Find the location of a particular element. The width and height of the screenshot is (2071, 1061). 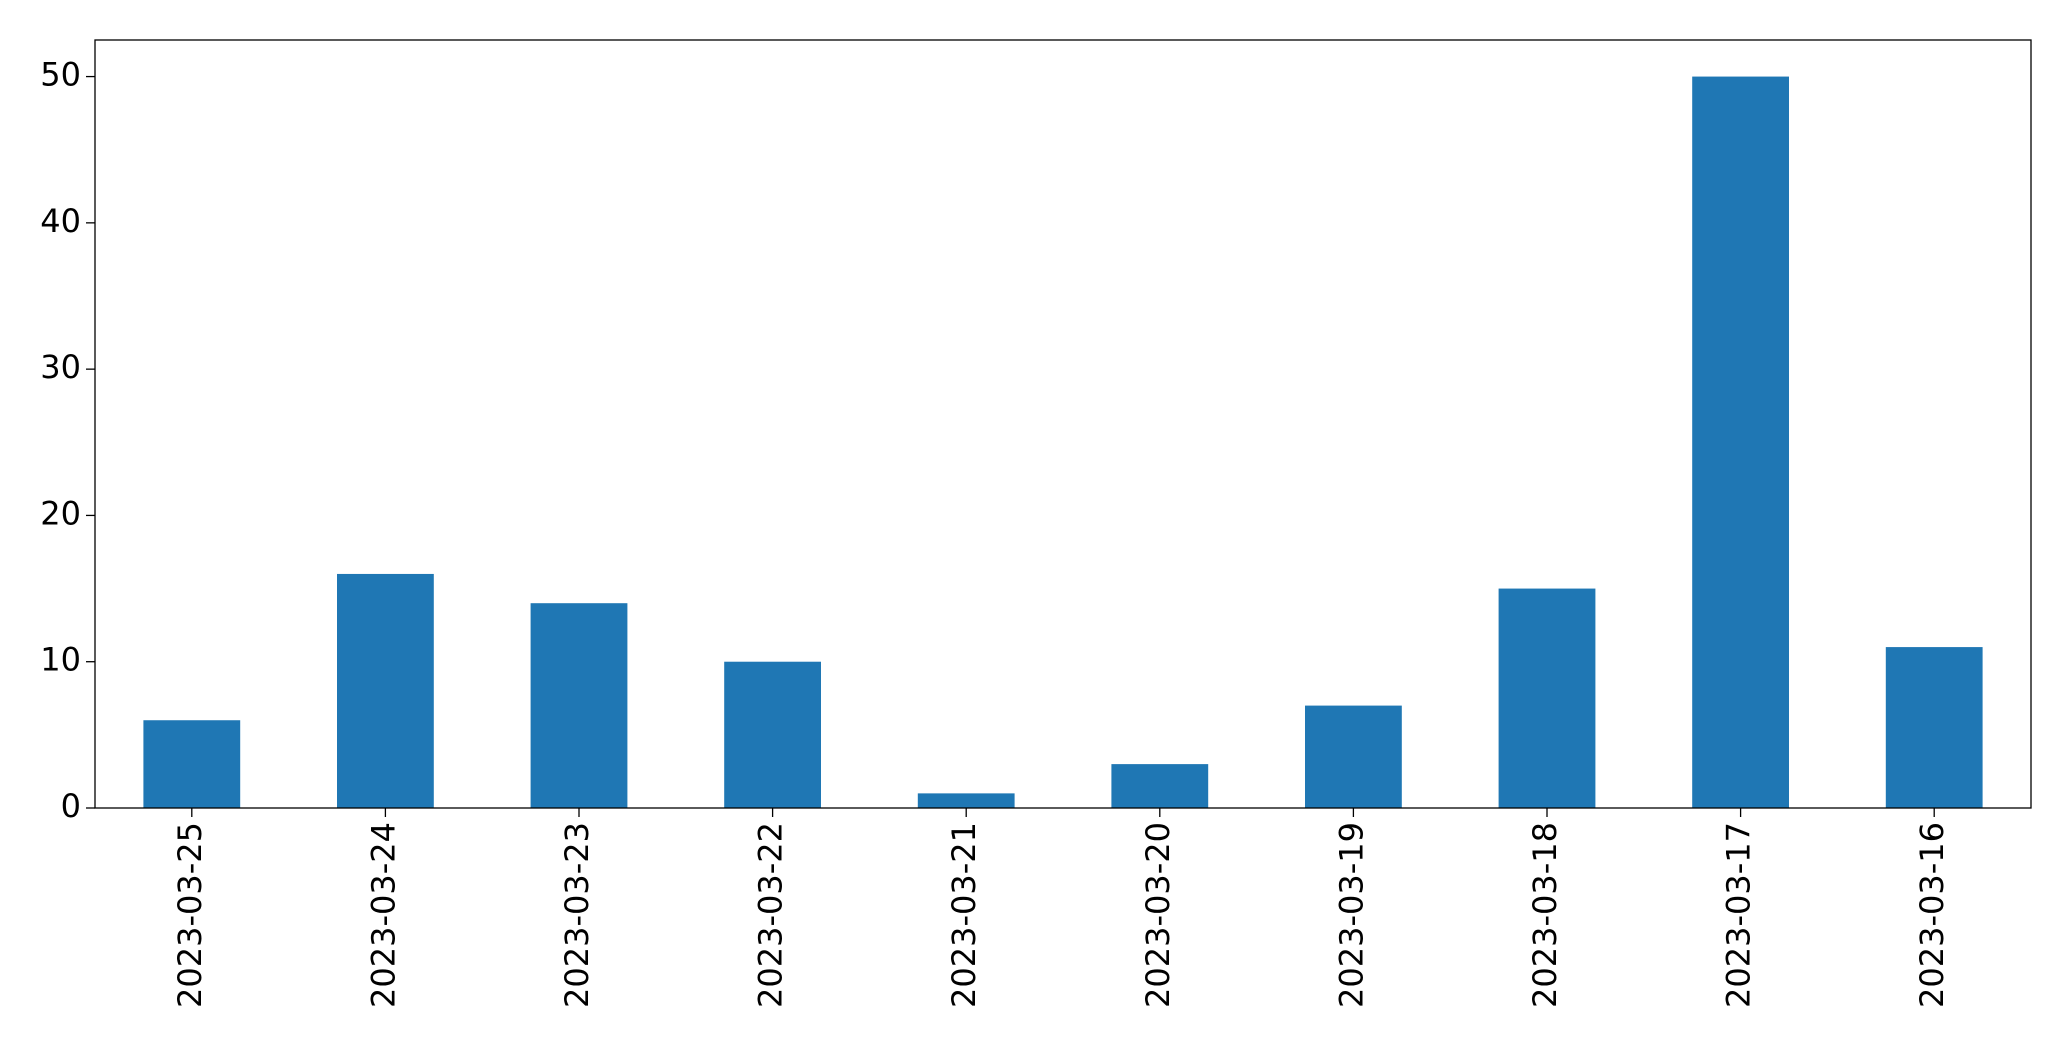

x-tick-label: 2023-03-19 is located at coordinates (1351, 915).